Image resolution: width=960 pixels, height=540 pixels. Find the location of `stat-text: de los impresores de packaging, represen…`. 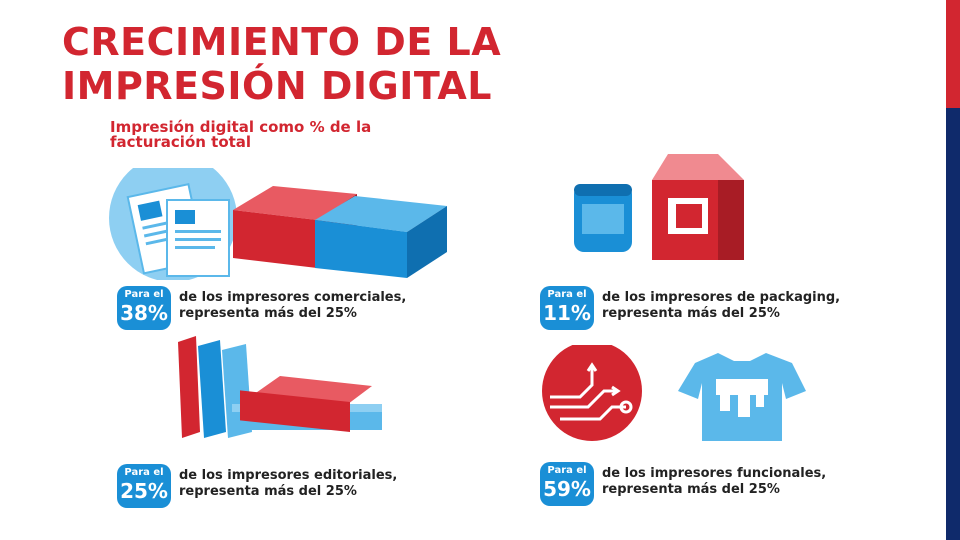

stat-text: de los impresores de packaging, represen… is located at coordinates (732, 306).